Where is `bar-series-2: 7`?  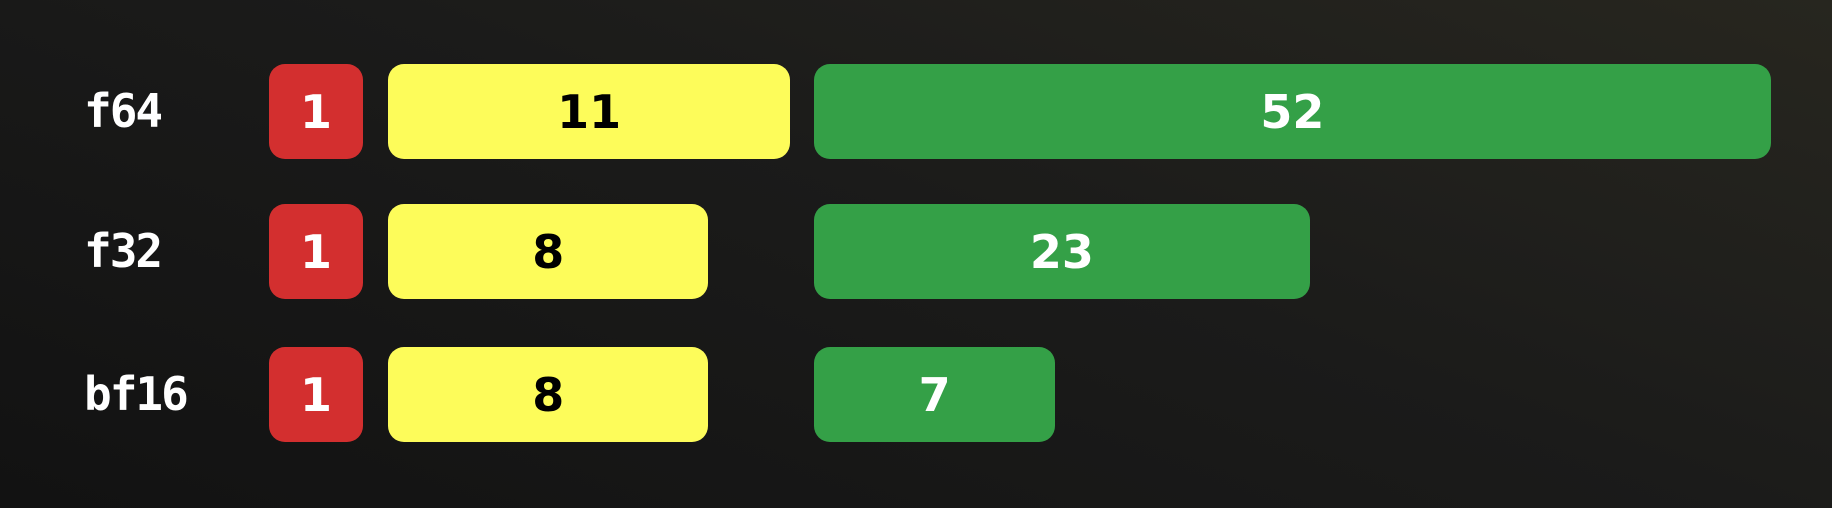 bar-series-2: 7 is located at coordinates (935, 394).